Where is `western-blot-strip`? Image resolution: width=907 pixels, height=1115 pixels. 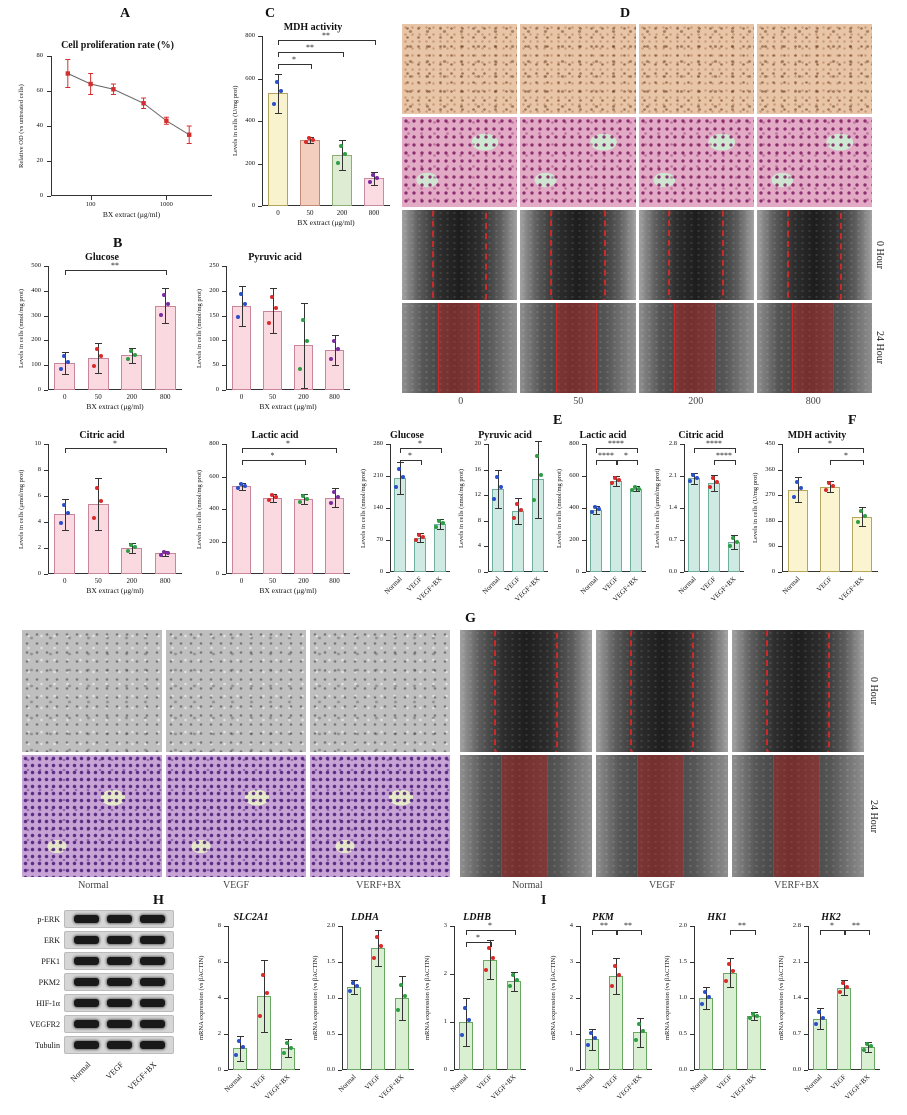 western-blot-strip is located at coordinates (119, 961).